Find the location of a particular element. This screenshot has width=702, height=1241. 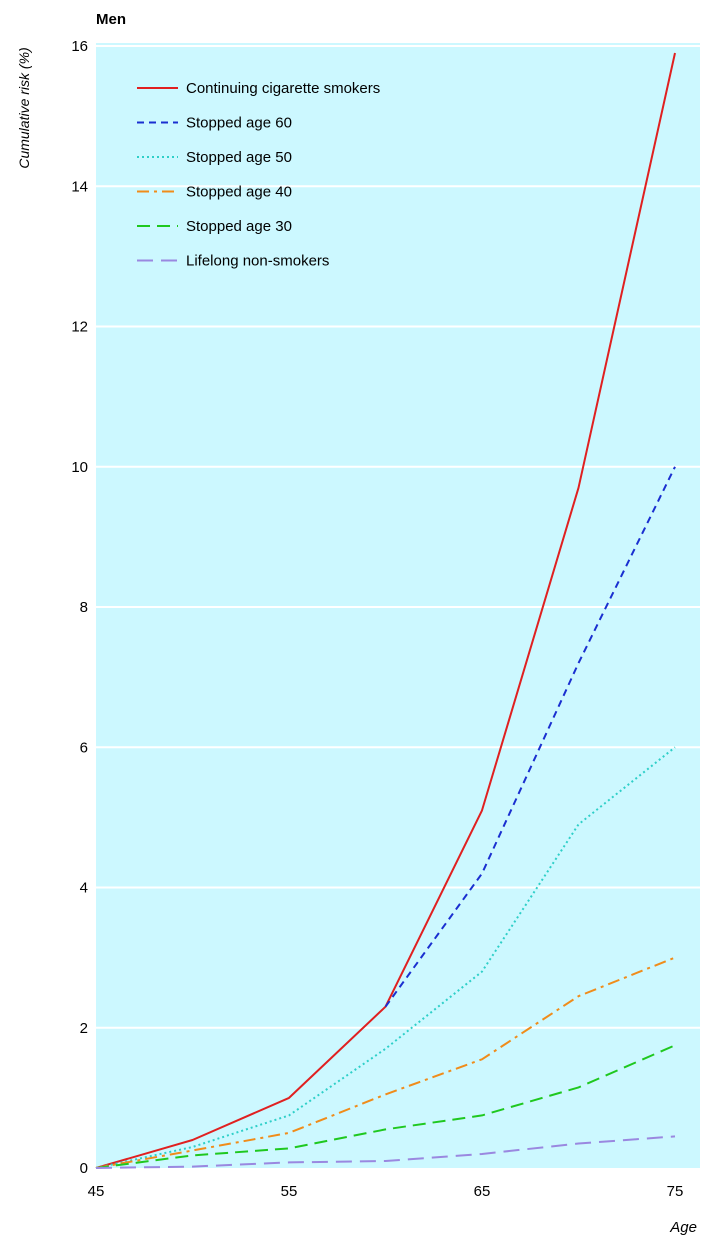

x-tick-label: 45 is located at coordinates (96, 1191).